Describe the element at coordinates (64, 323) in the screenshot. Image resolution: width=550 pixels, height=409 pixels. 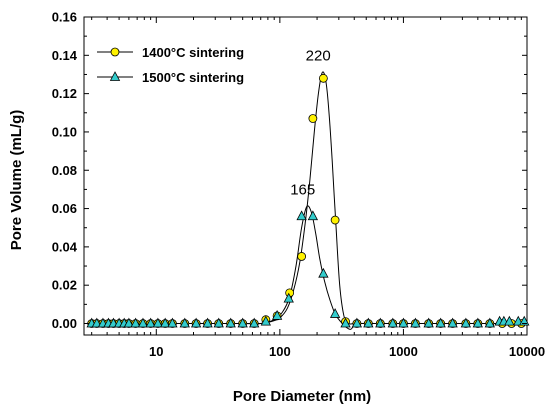
I see `y-tick-label: 0.00` at that location.